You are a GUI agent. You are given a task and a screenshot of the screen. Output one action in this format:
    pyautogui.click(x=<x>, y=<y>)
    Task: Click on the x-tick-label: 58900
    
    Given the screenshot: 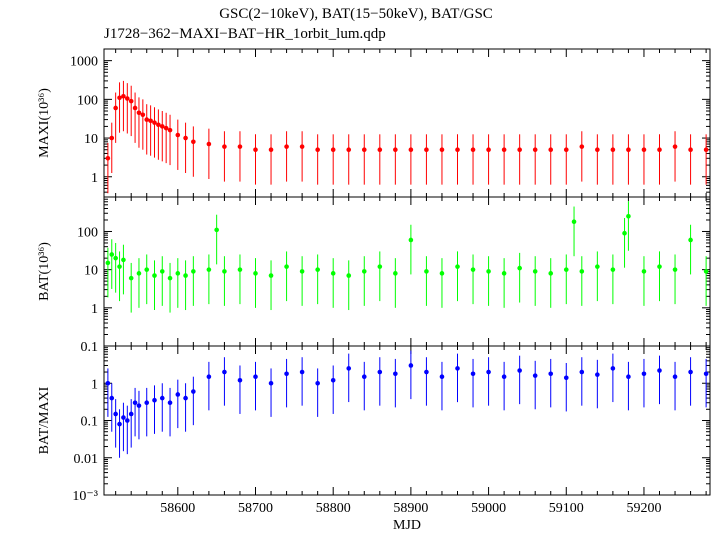 What is the action you would take?
    pyautogui.click(x=410, y=508)
    